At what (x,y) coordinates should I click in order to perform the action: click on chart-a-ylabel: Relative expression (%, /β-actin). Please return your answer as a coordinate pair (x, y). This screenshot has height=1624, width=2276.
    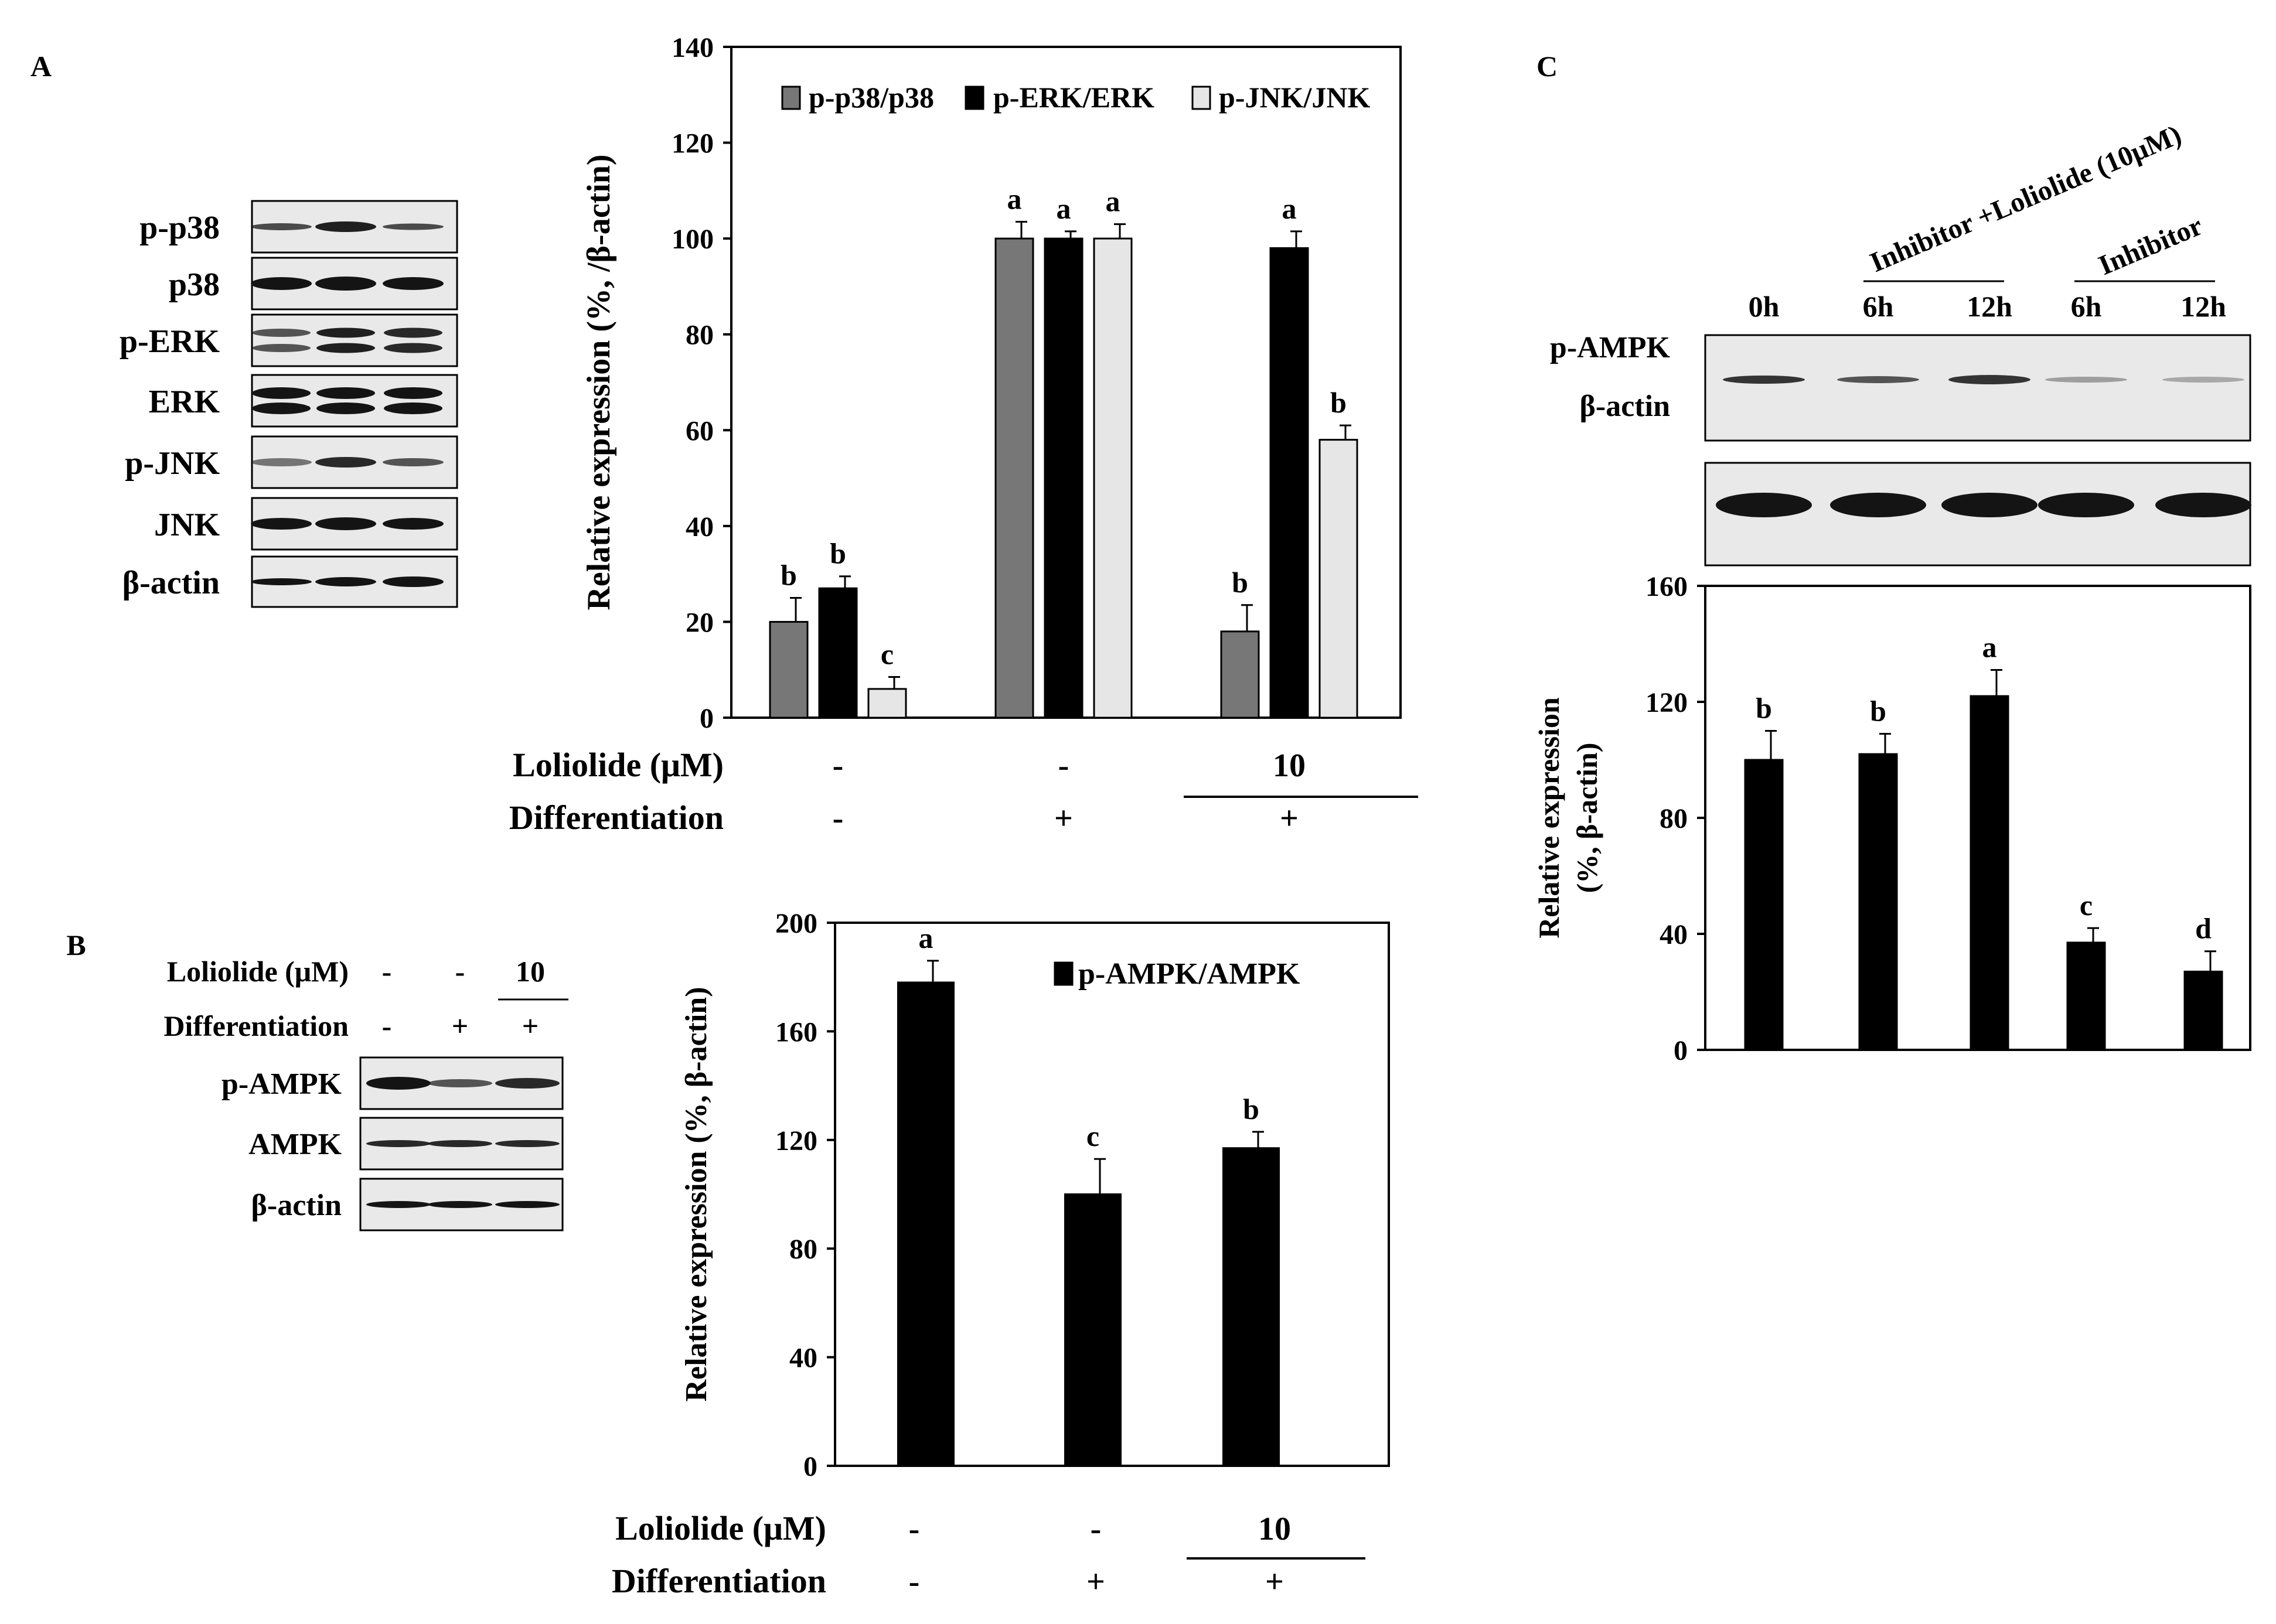
    Looking at the image, I should click on (599, 382).